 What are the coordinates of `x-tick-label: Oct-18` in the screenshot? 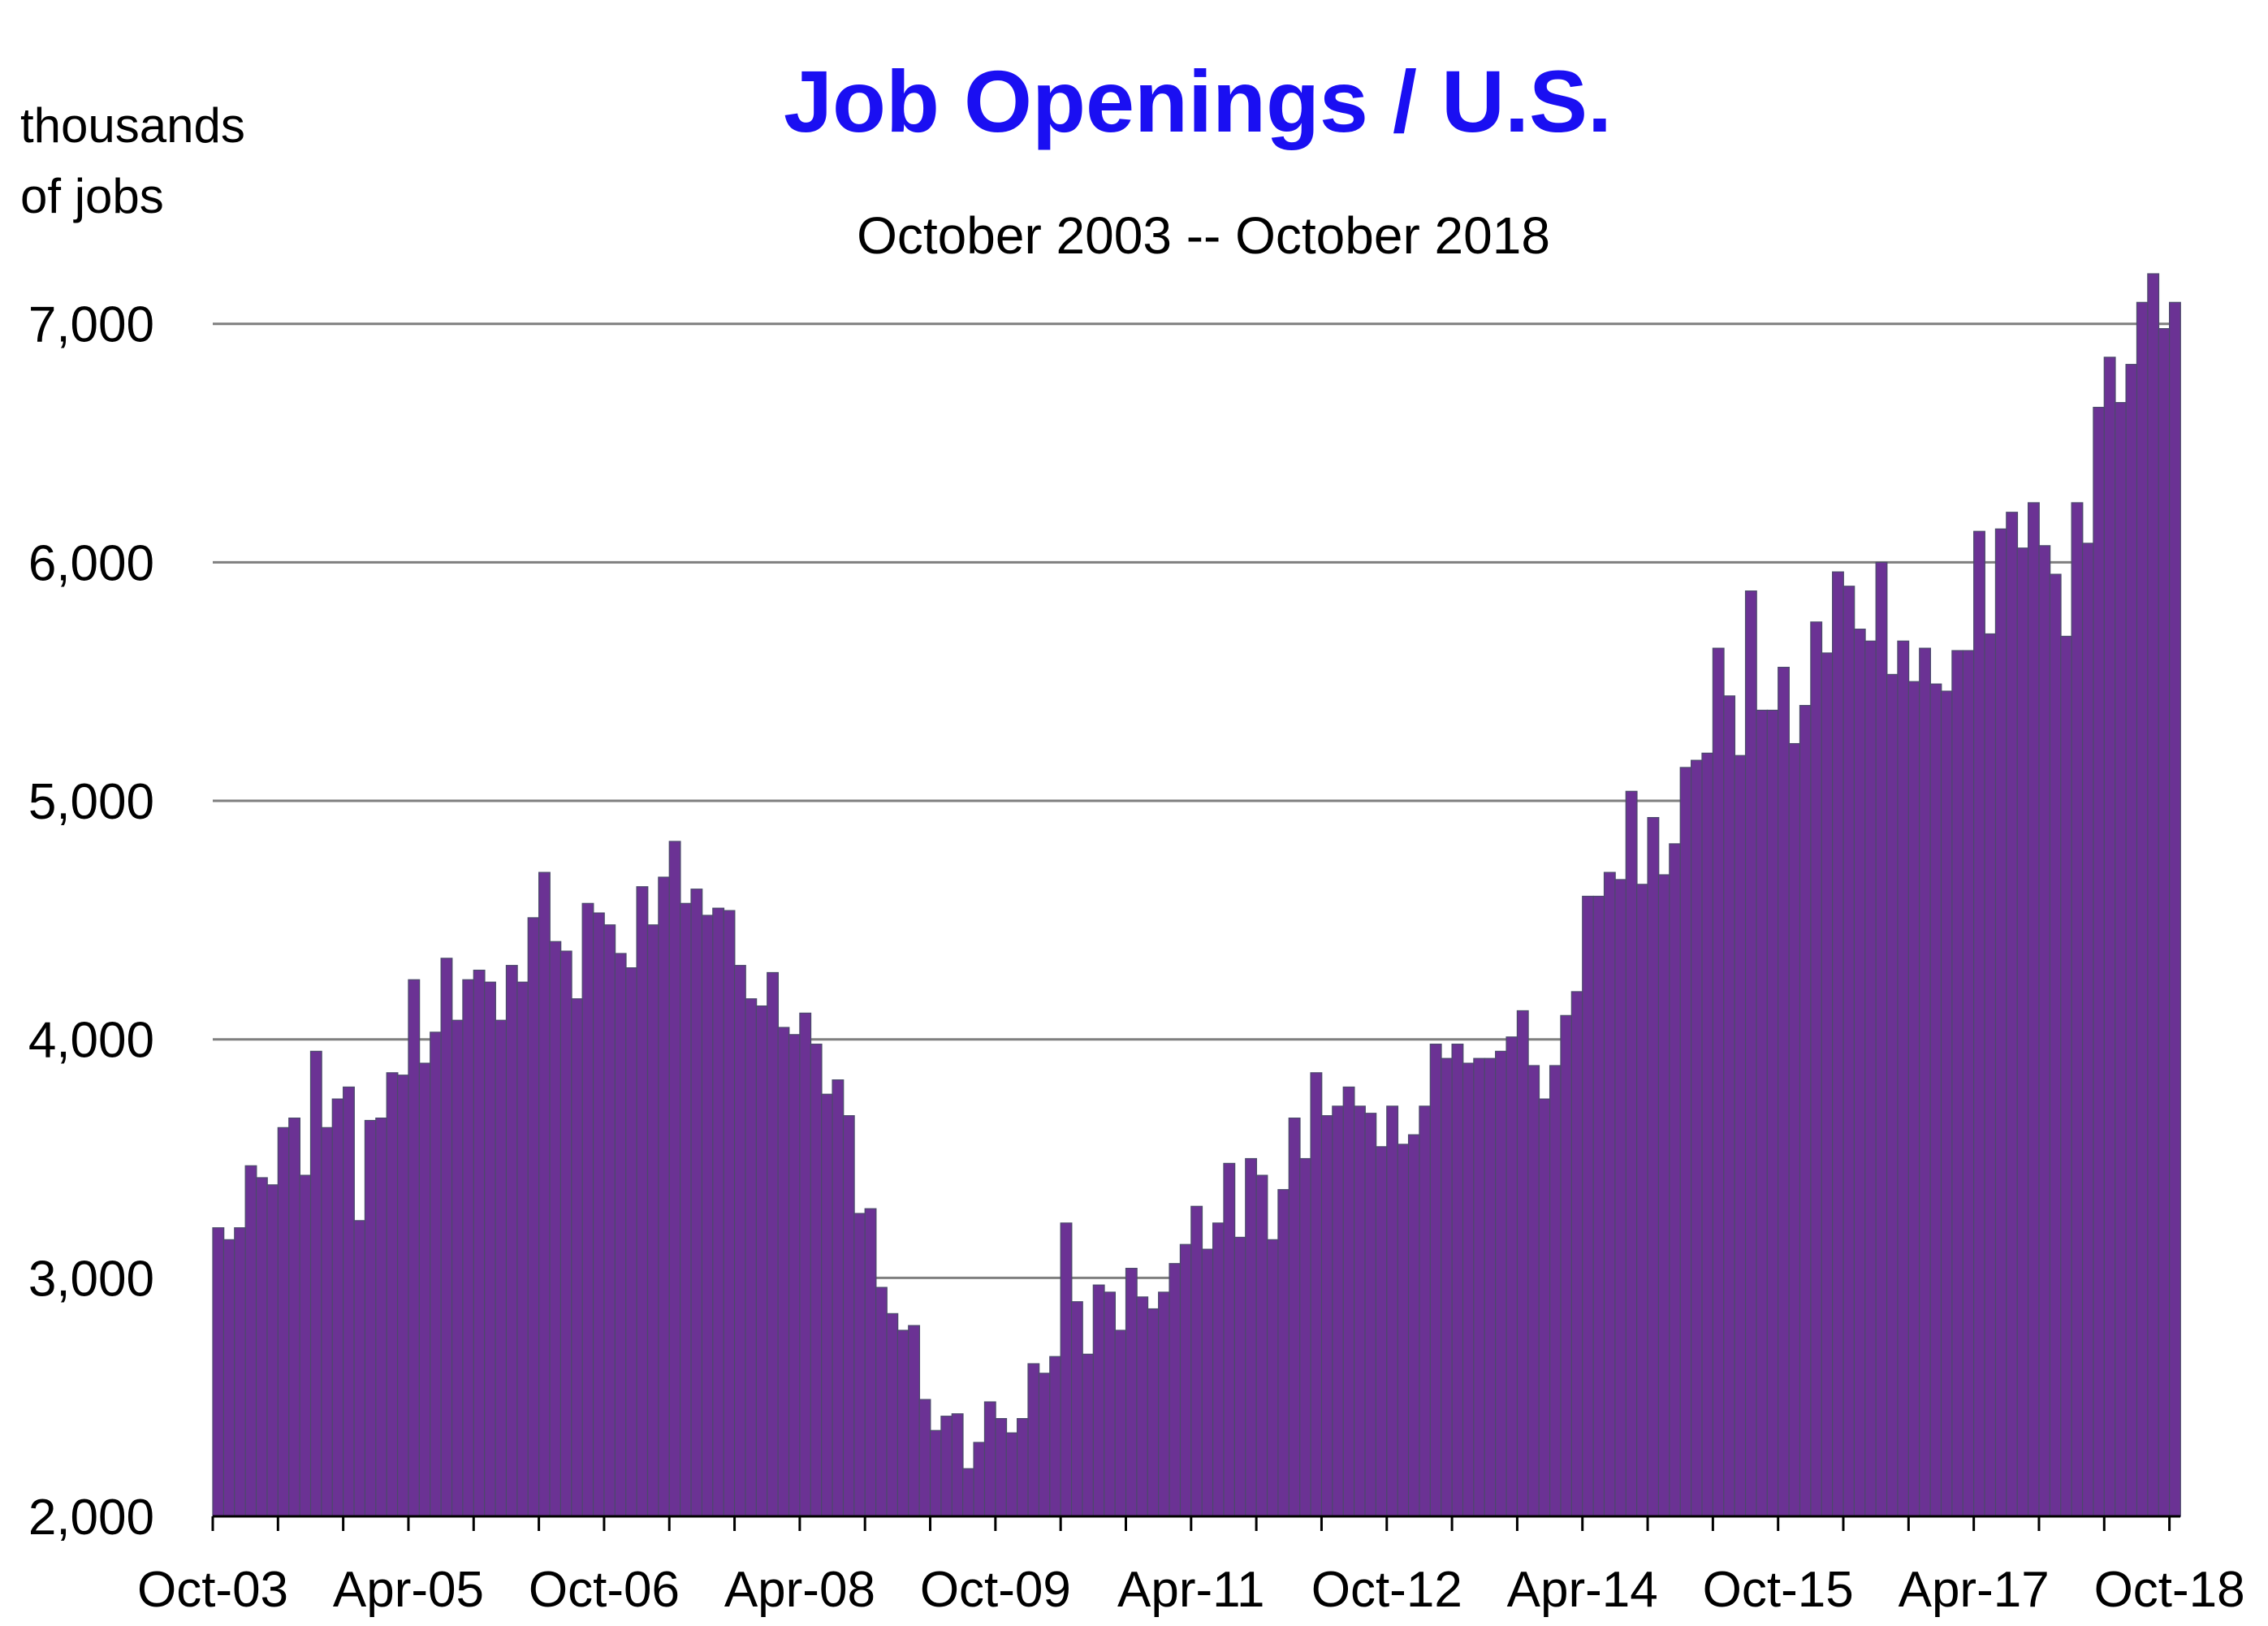 It's located at (2169, 1590).